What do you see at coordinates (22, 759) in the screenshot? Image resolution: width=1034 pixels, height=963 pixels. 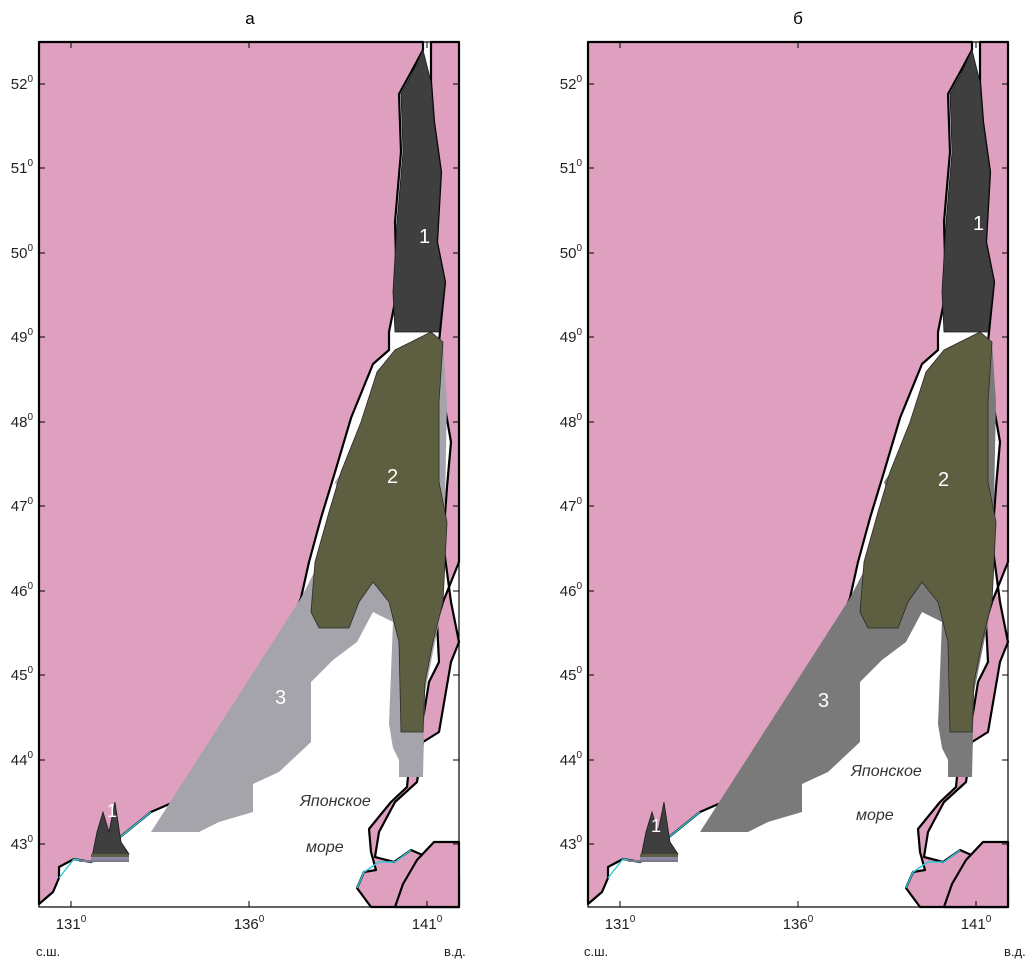 I see `y-tick-label-a: 440` at bounding box center [22, 759].